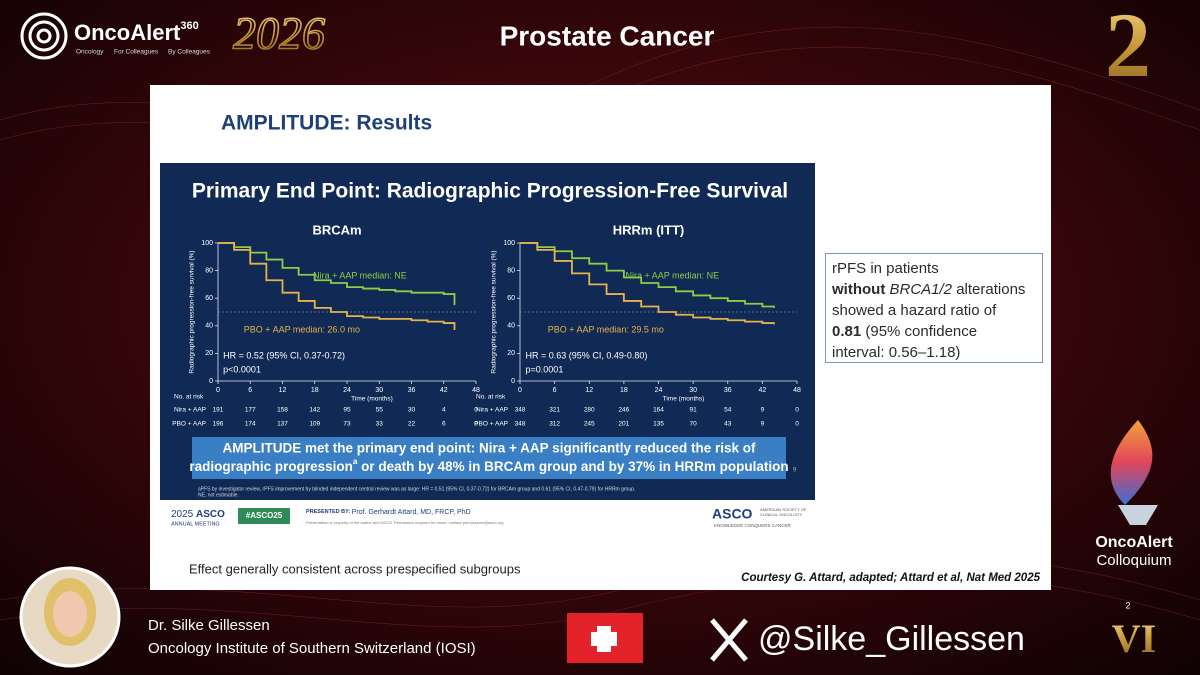  What do you see at coordinates (624, 390) in the screenshot?
I see `x-tick-label: 18` at bounding box center [624, 390].